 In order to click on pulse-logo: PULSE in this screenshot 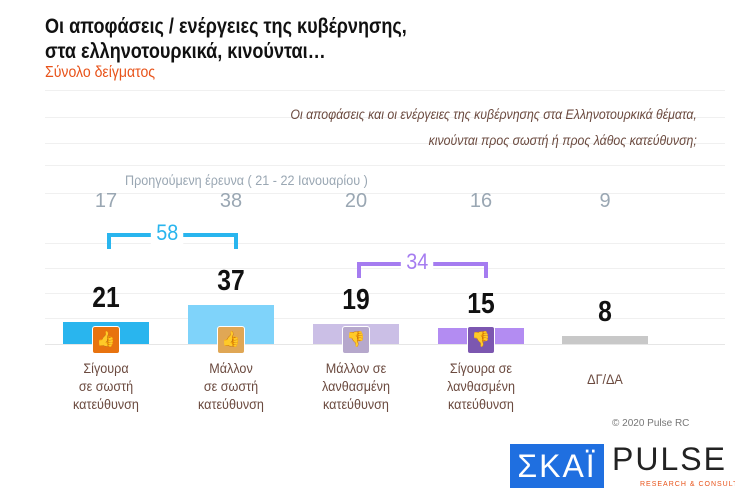, I will do `click(669, 459)`.